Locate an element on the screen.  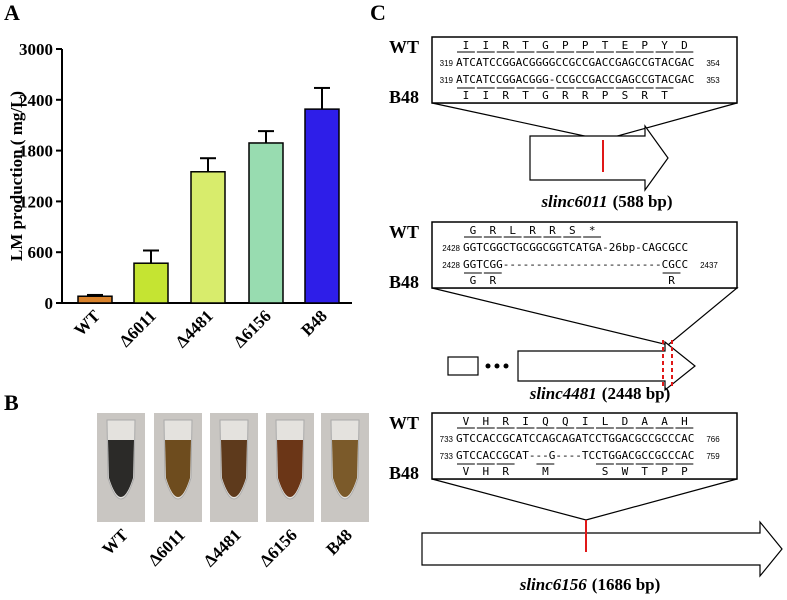
amino-acids: V H R M S W T P P is located at coordinates (572, 471).